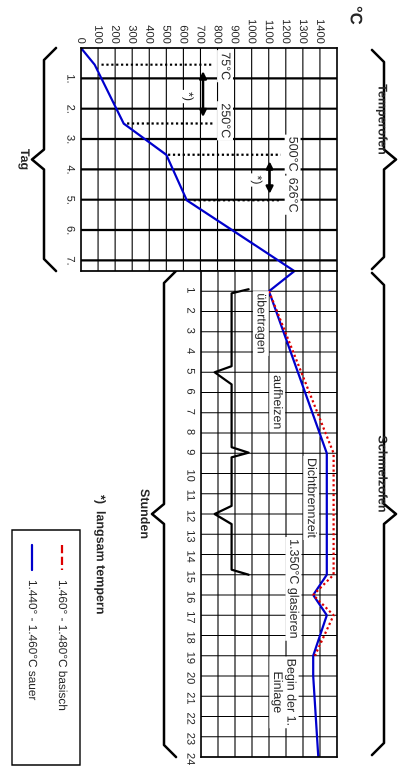  I want to click on legend-label: 1.440° - 1.460°C sauer, so click(33, 640).